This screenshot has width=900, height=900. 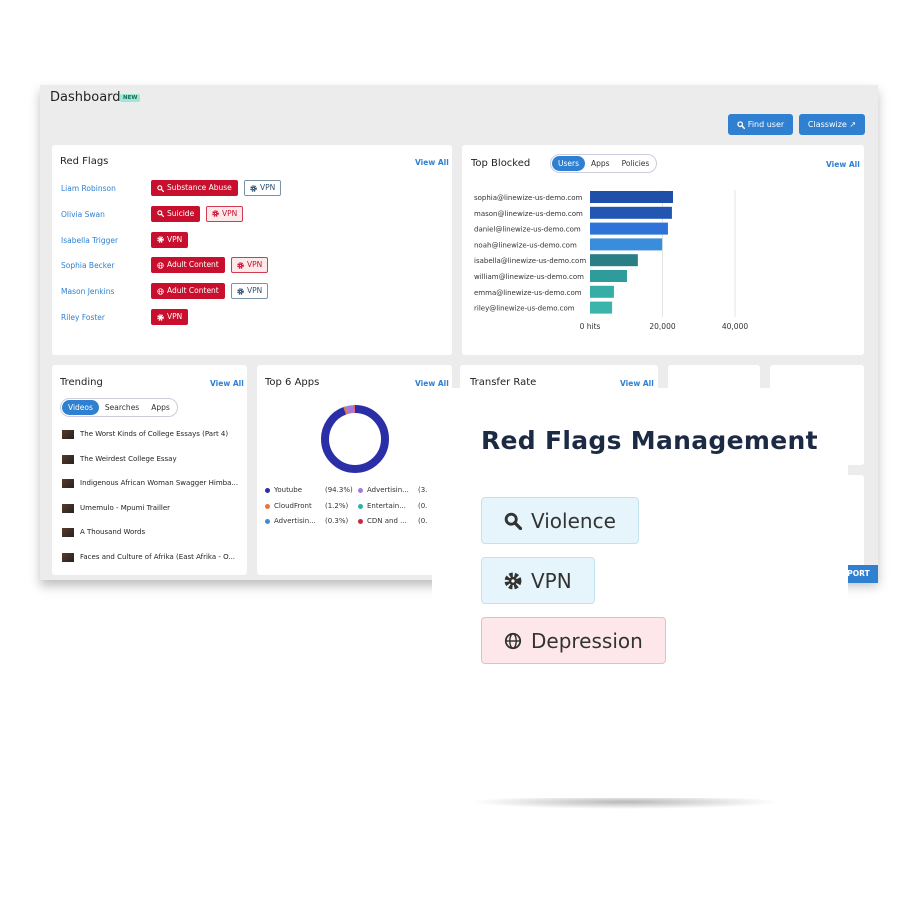 I want to click on tag-label: Depression, so click(x=587, y=640).